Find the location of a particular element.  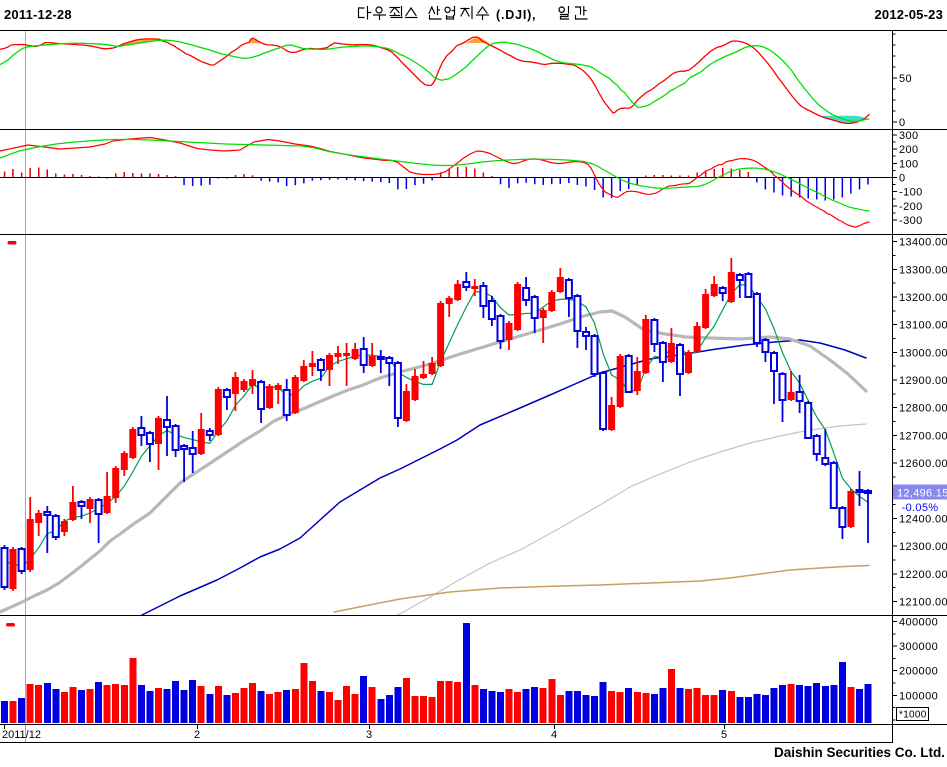

svg-text: 2011-12-28 is located at coordinates (38, 14).